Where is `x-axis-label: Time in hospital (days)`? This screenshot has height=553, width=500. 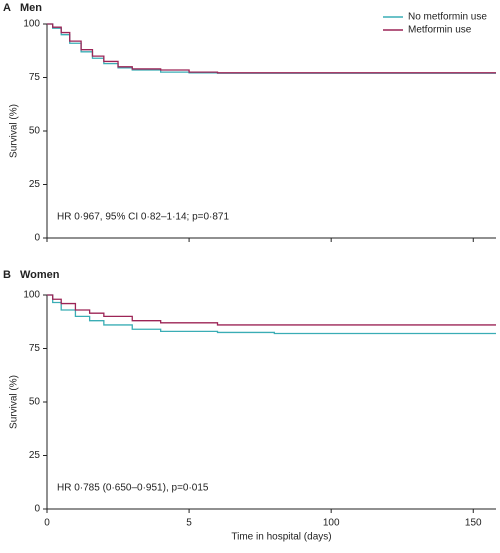 x-axis-label: Time in hospital (days) is located at coordinates (281, 537).